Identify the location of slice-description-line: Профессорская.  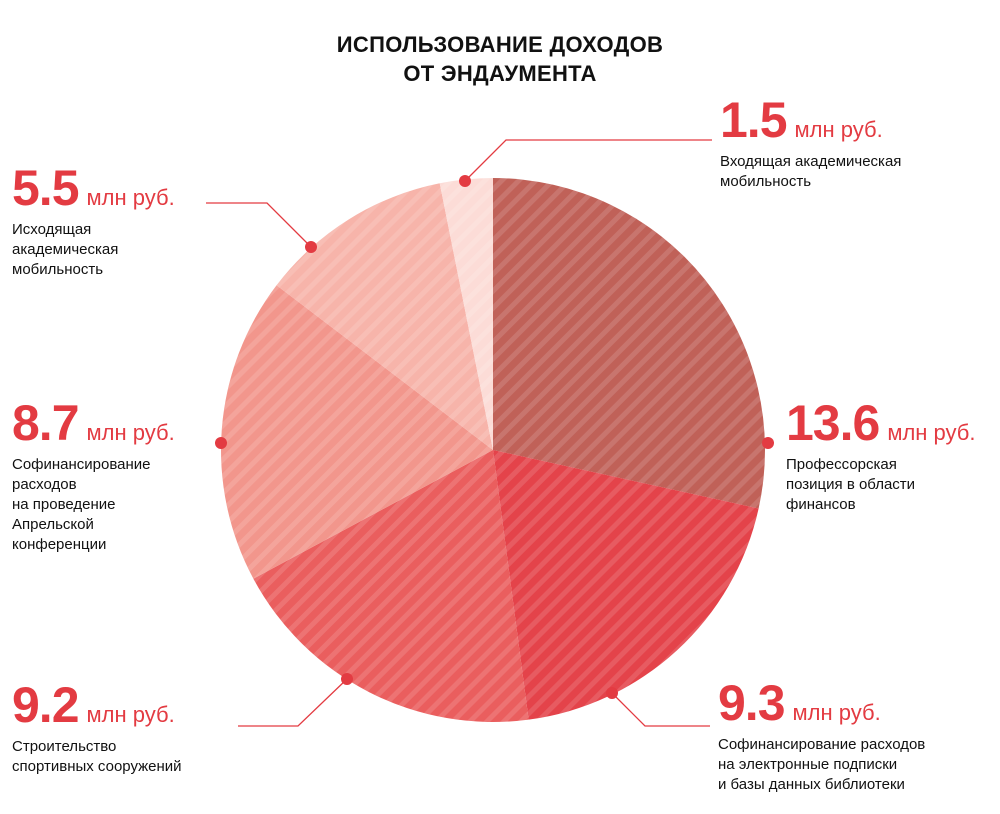
(841, 464).